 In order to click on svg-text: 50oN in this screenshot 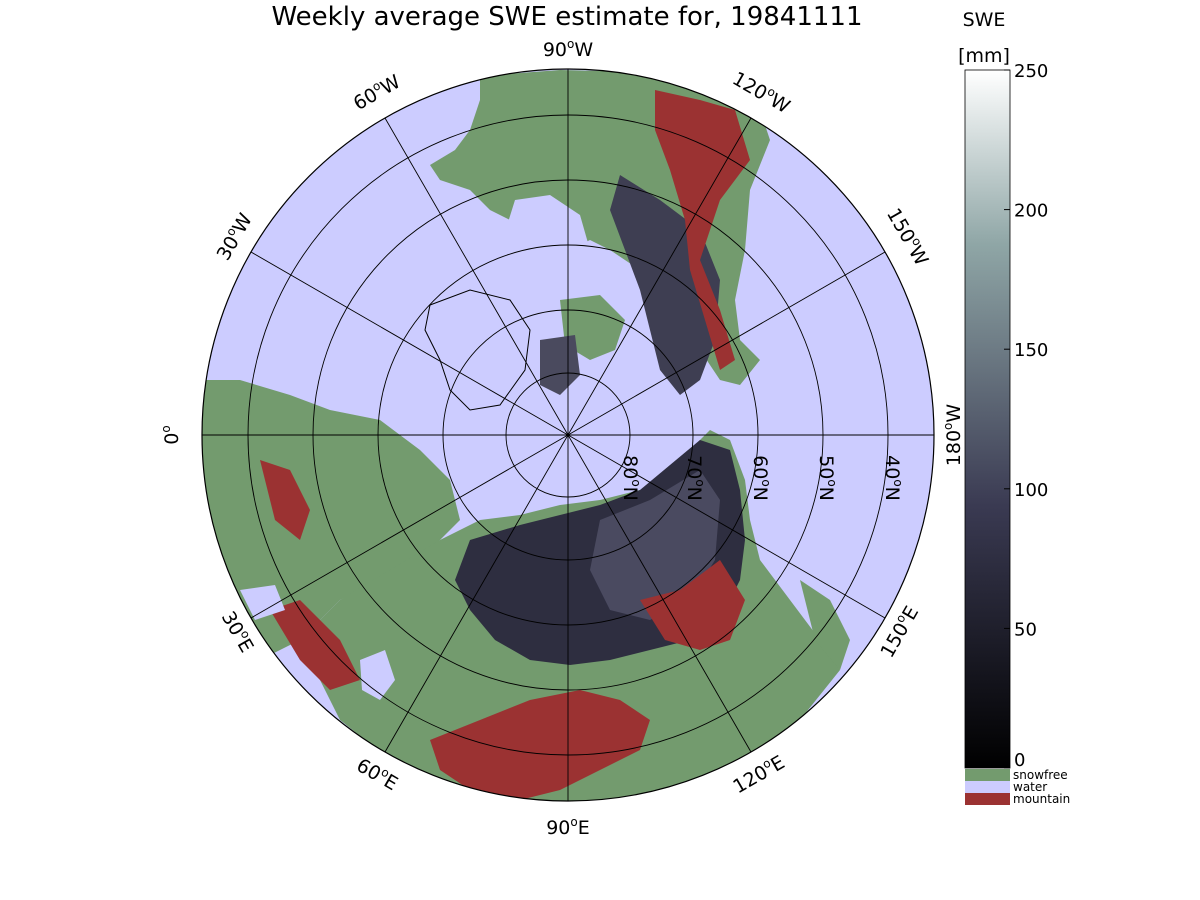, I will do `click(827, 478)`.